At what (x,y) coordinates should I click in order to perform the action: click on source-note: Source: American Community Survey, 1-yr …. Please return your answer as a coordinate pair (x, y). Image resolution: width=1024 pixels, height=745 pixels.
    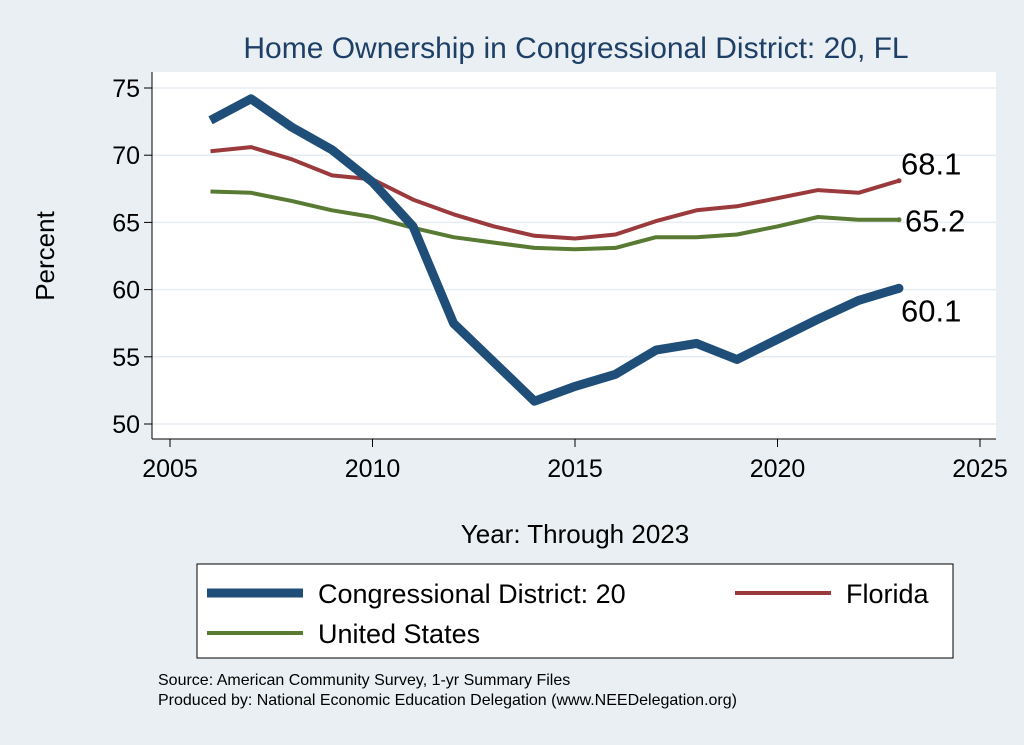
    Looking at the image, I should click on (364, 680).